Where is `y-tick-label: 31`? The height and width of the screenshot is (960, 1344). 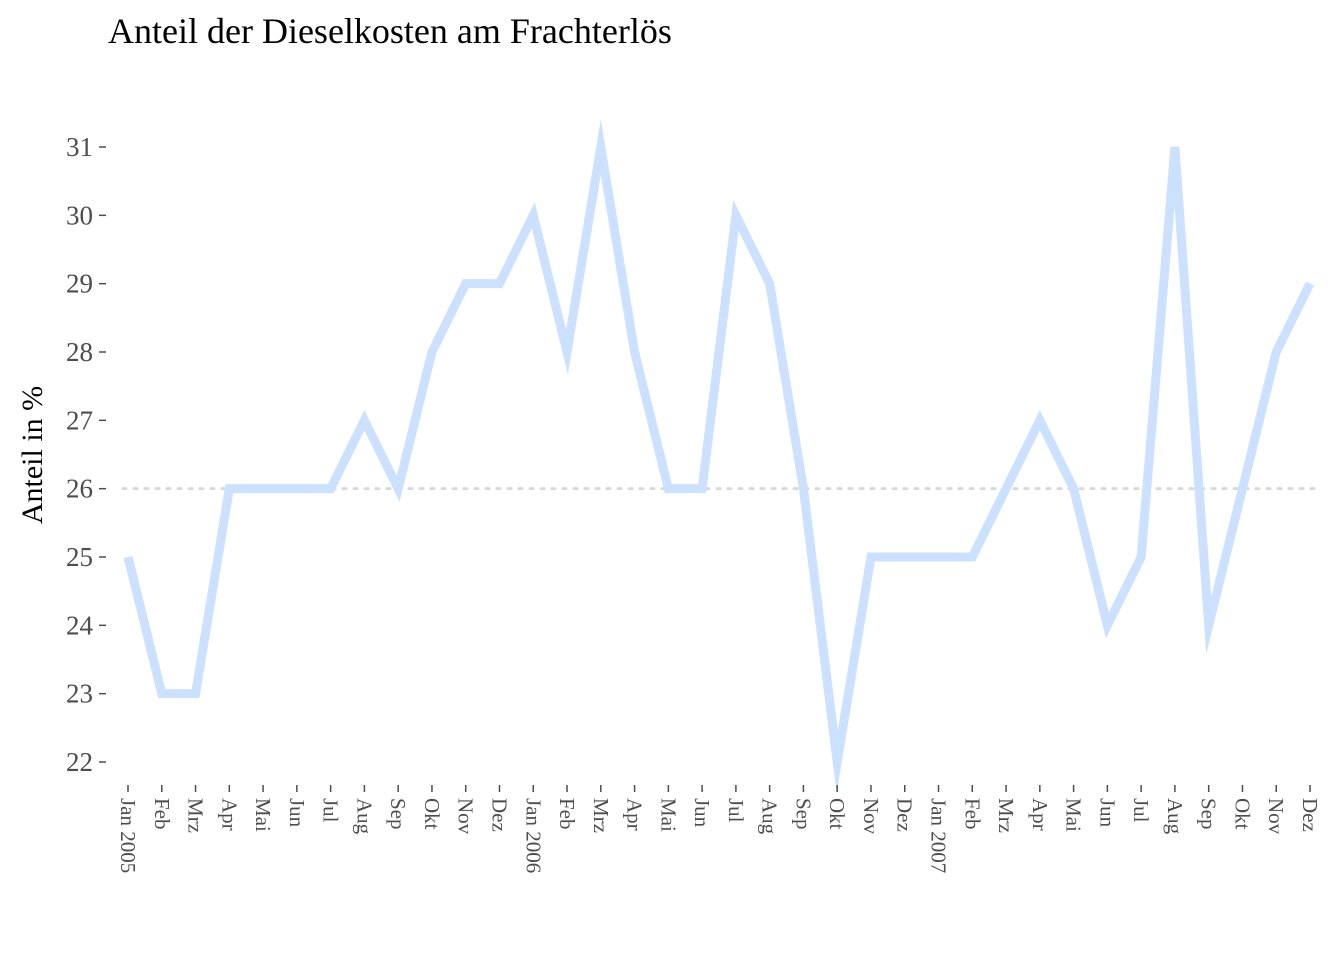
y-tick-label: 31 is located at coordinates (79, 147).